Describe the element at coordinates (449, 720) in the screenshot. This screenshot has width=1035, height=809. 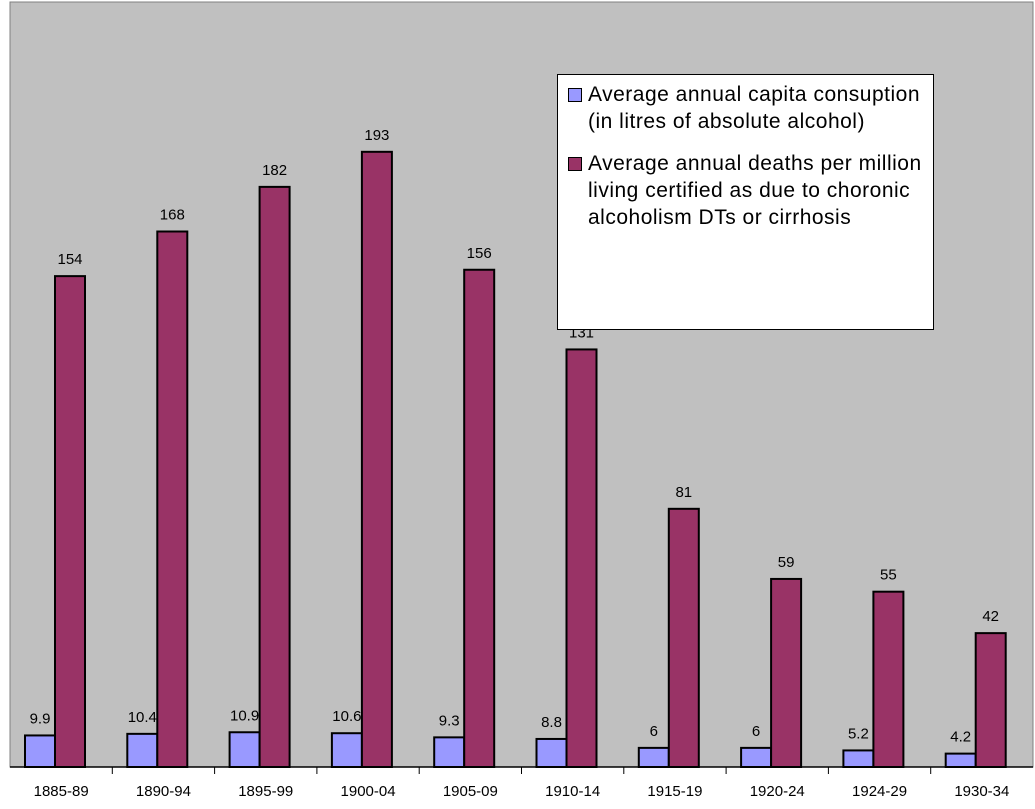
I see `data-label-consumption: 9.3` at that location.